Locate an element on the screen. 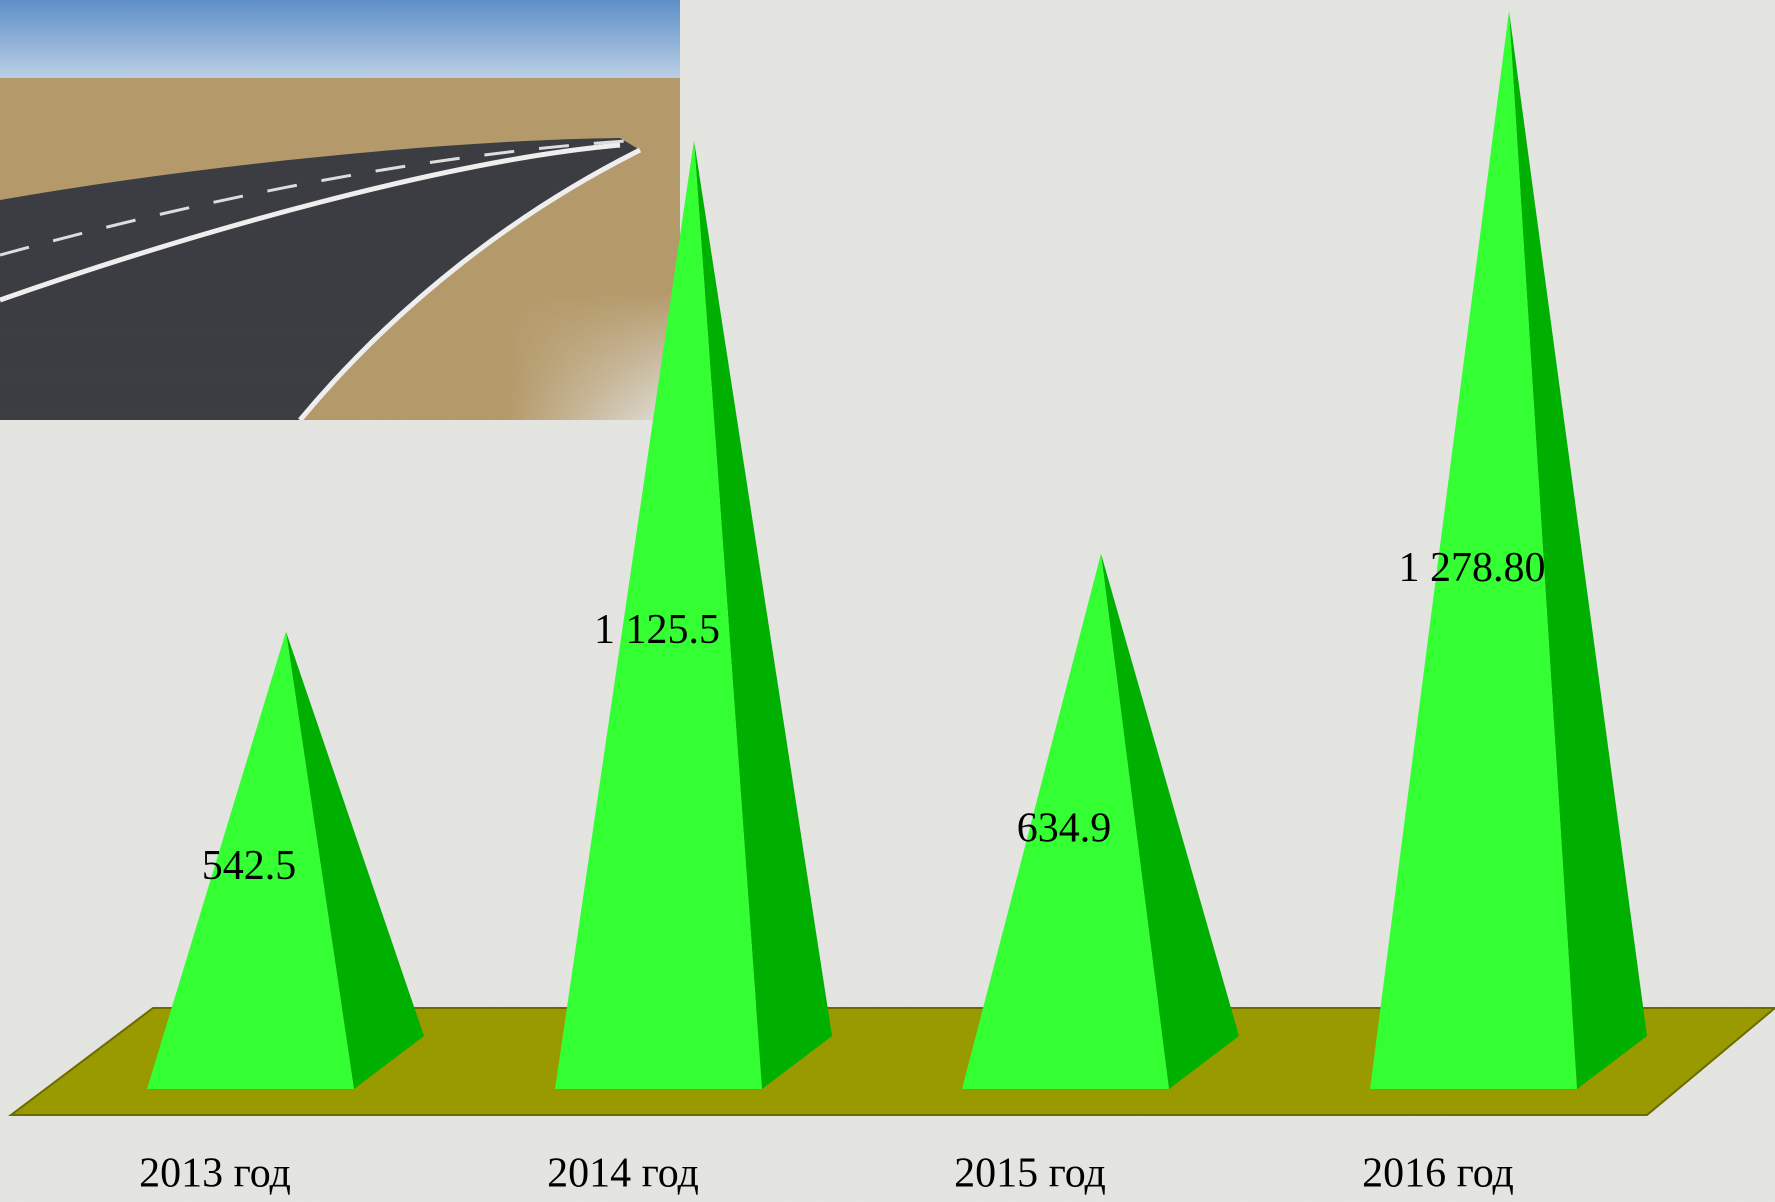 This screenshot has width=1775, height=1202. value-label: 542.5 is located at coordinates (249, 866).